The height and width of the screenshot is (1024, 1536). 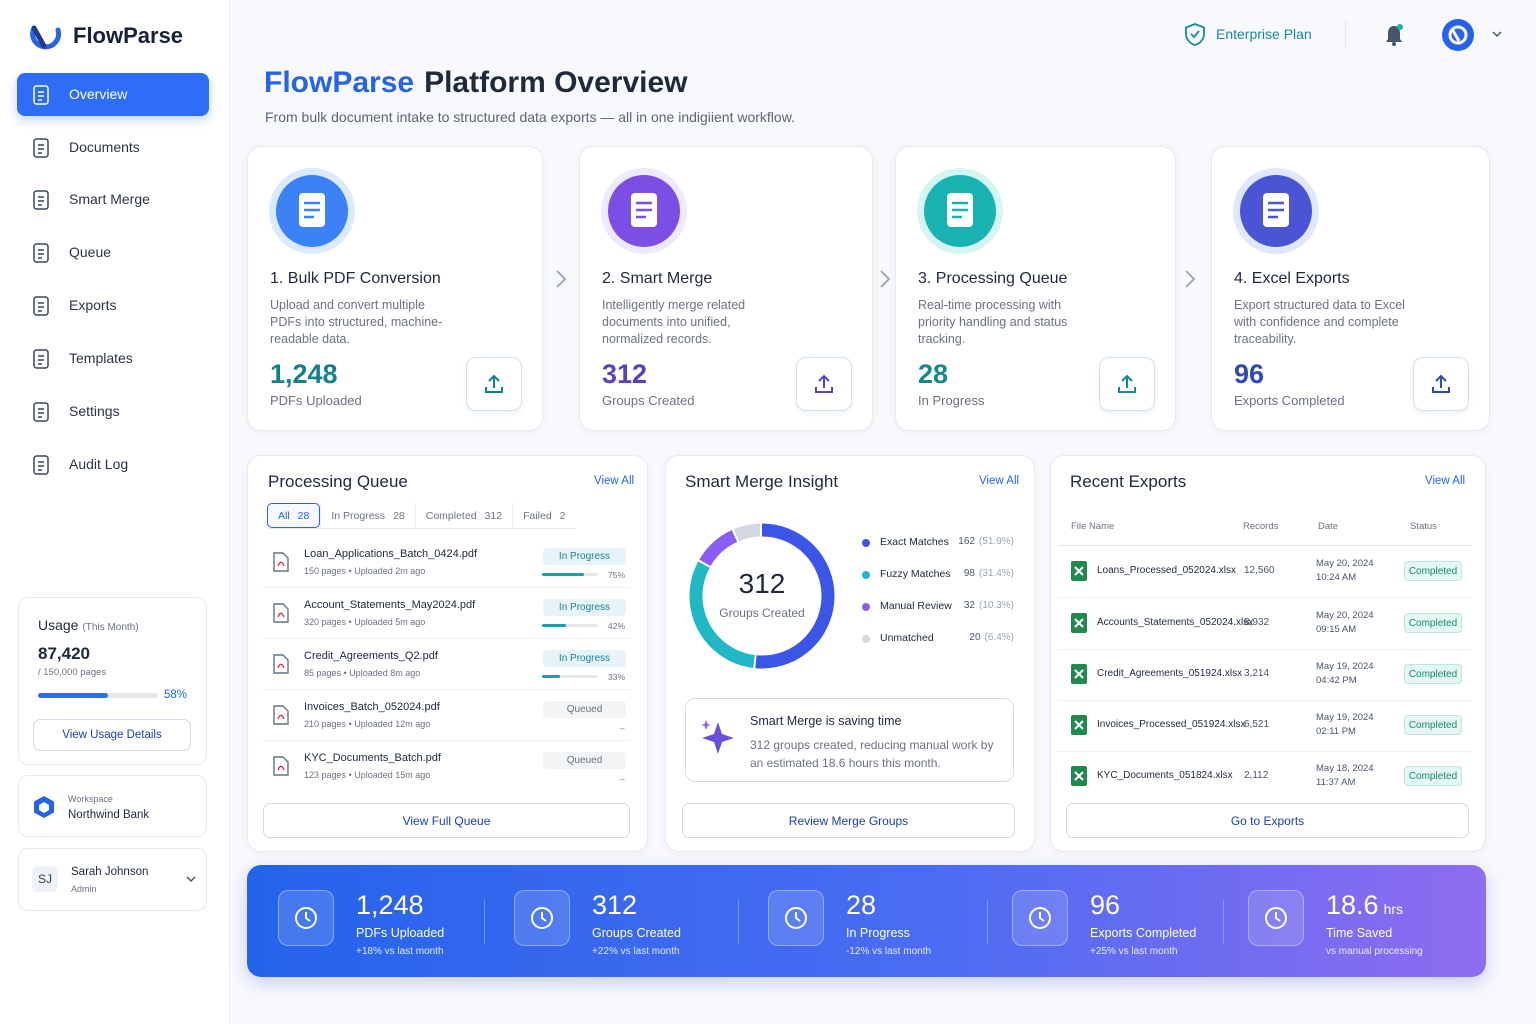 I want to click on usage-title-row: Usage (This Month), so click(x=88, y=625).